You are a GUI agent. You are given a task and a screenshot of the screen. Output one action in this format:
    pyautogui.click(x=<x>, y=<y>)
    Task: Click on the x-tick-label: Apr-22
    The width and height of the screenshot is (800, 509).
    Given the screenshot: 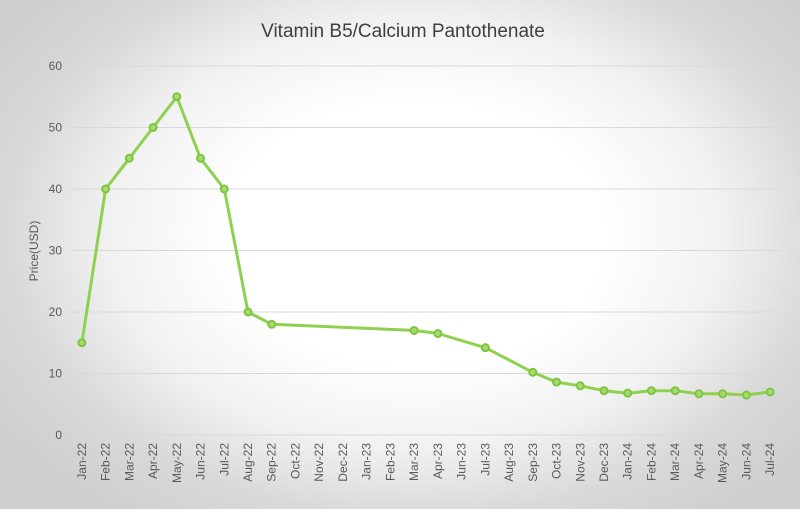 What is the action you would take?
    pyautogui.click(x=153, y=461)
    